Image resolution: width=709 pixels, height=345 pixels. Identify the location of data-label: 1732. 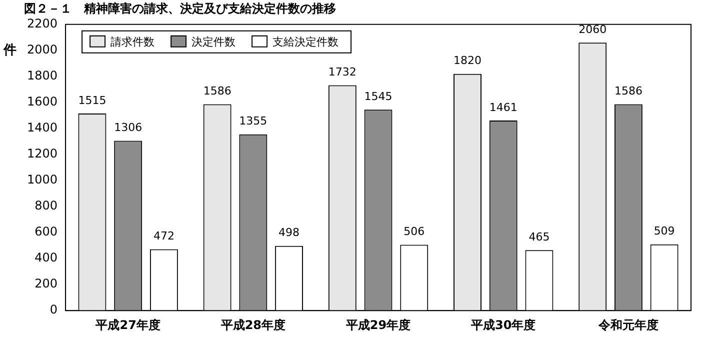
(342, 72).